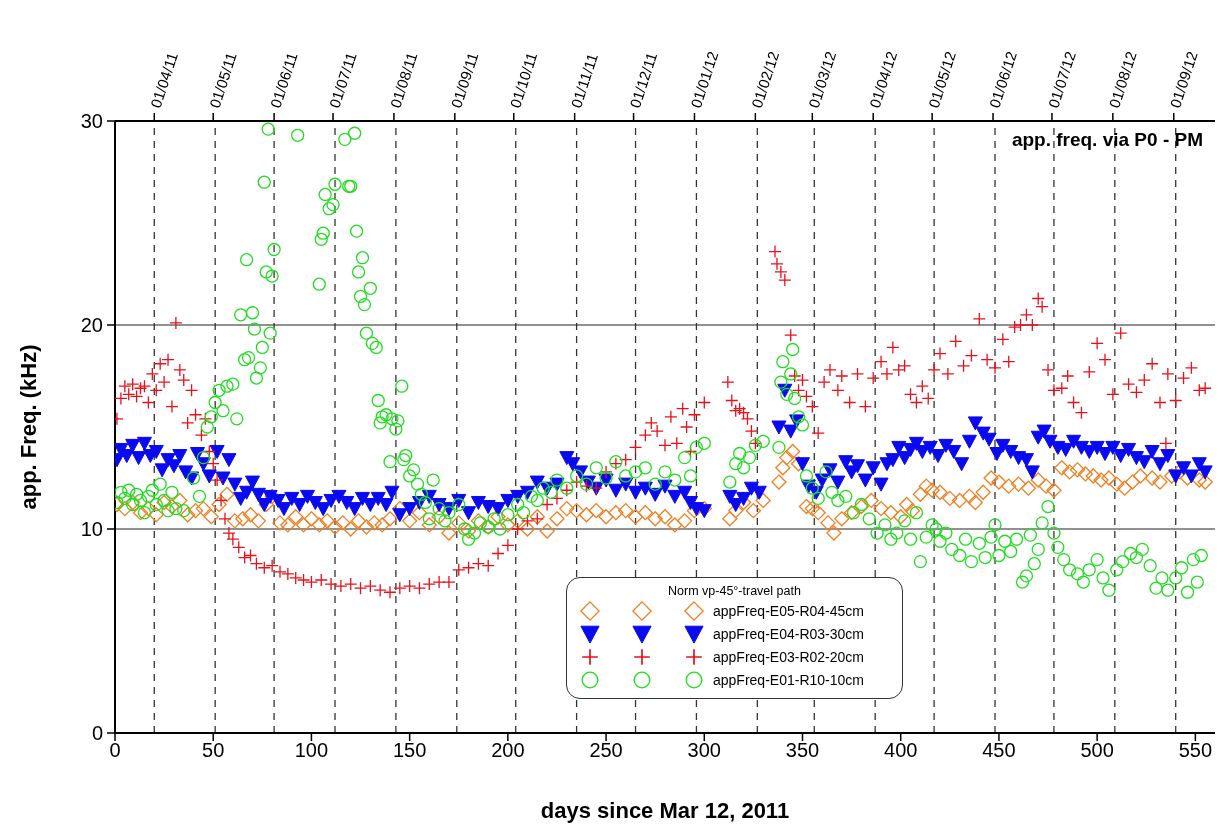  I want to click on x-tick-label: 250, so click(606, 750).